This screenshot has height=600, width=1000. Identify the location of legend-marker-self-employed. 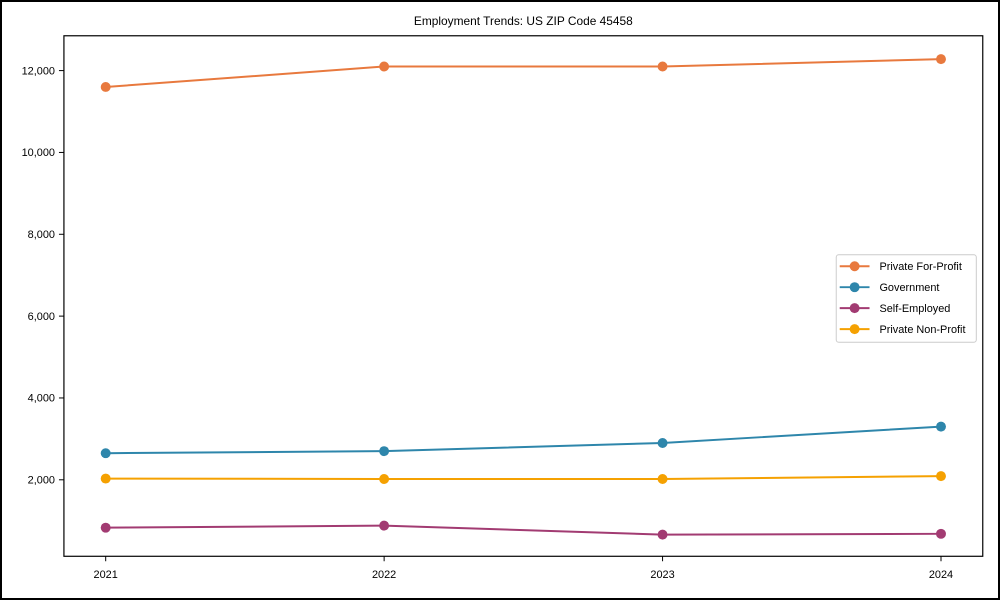
(854, 308).